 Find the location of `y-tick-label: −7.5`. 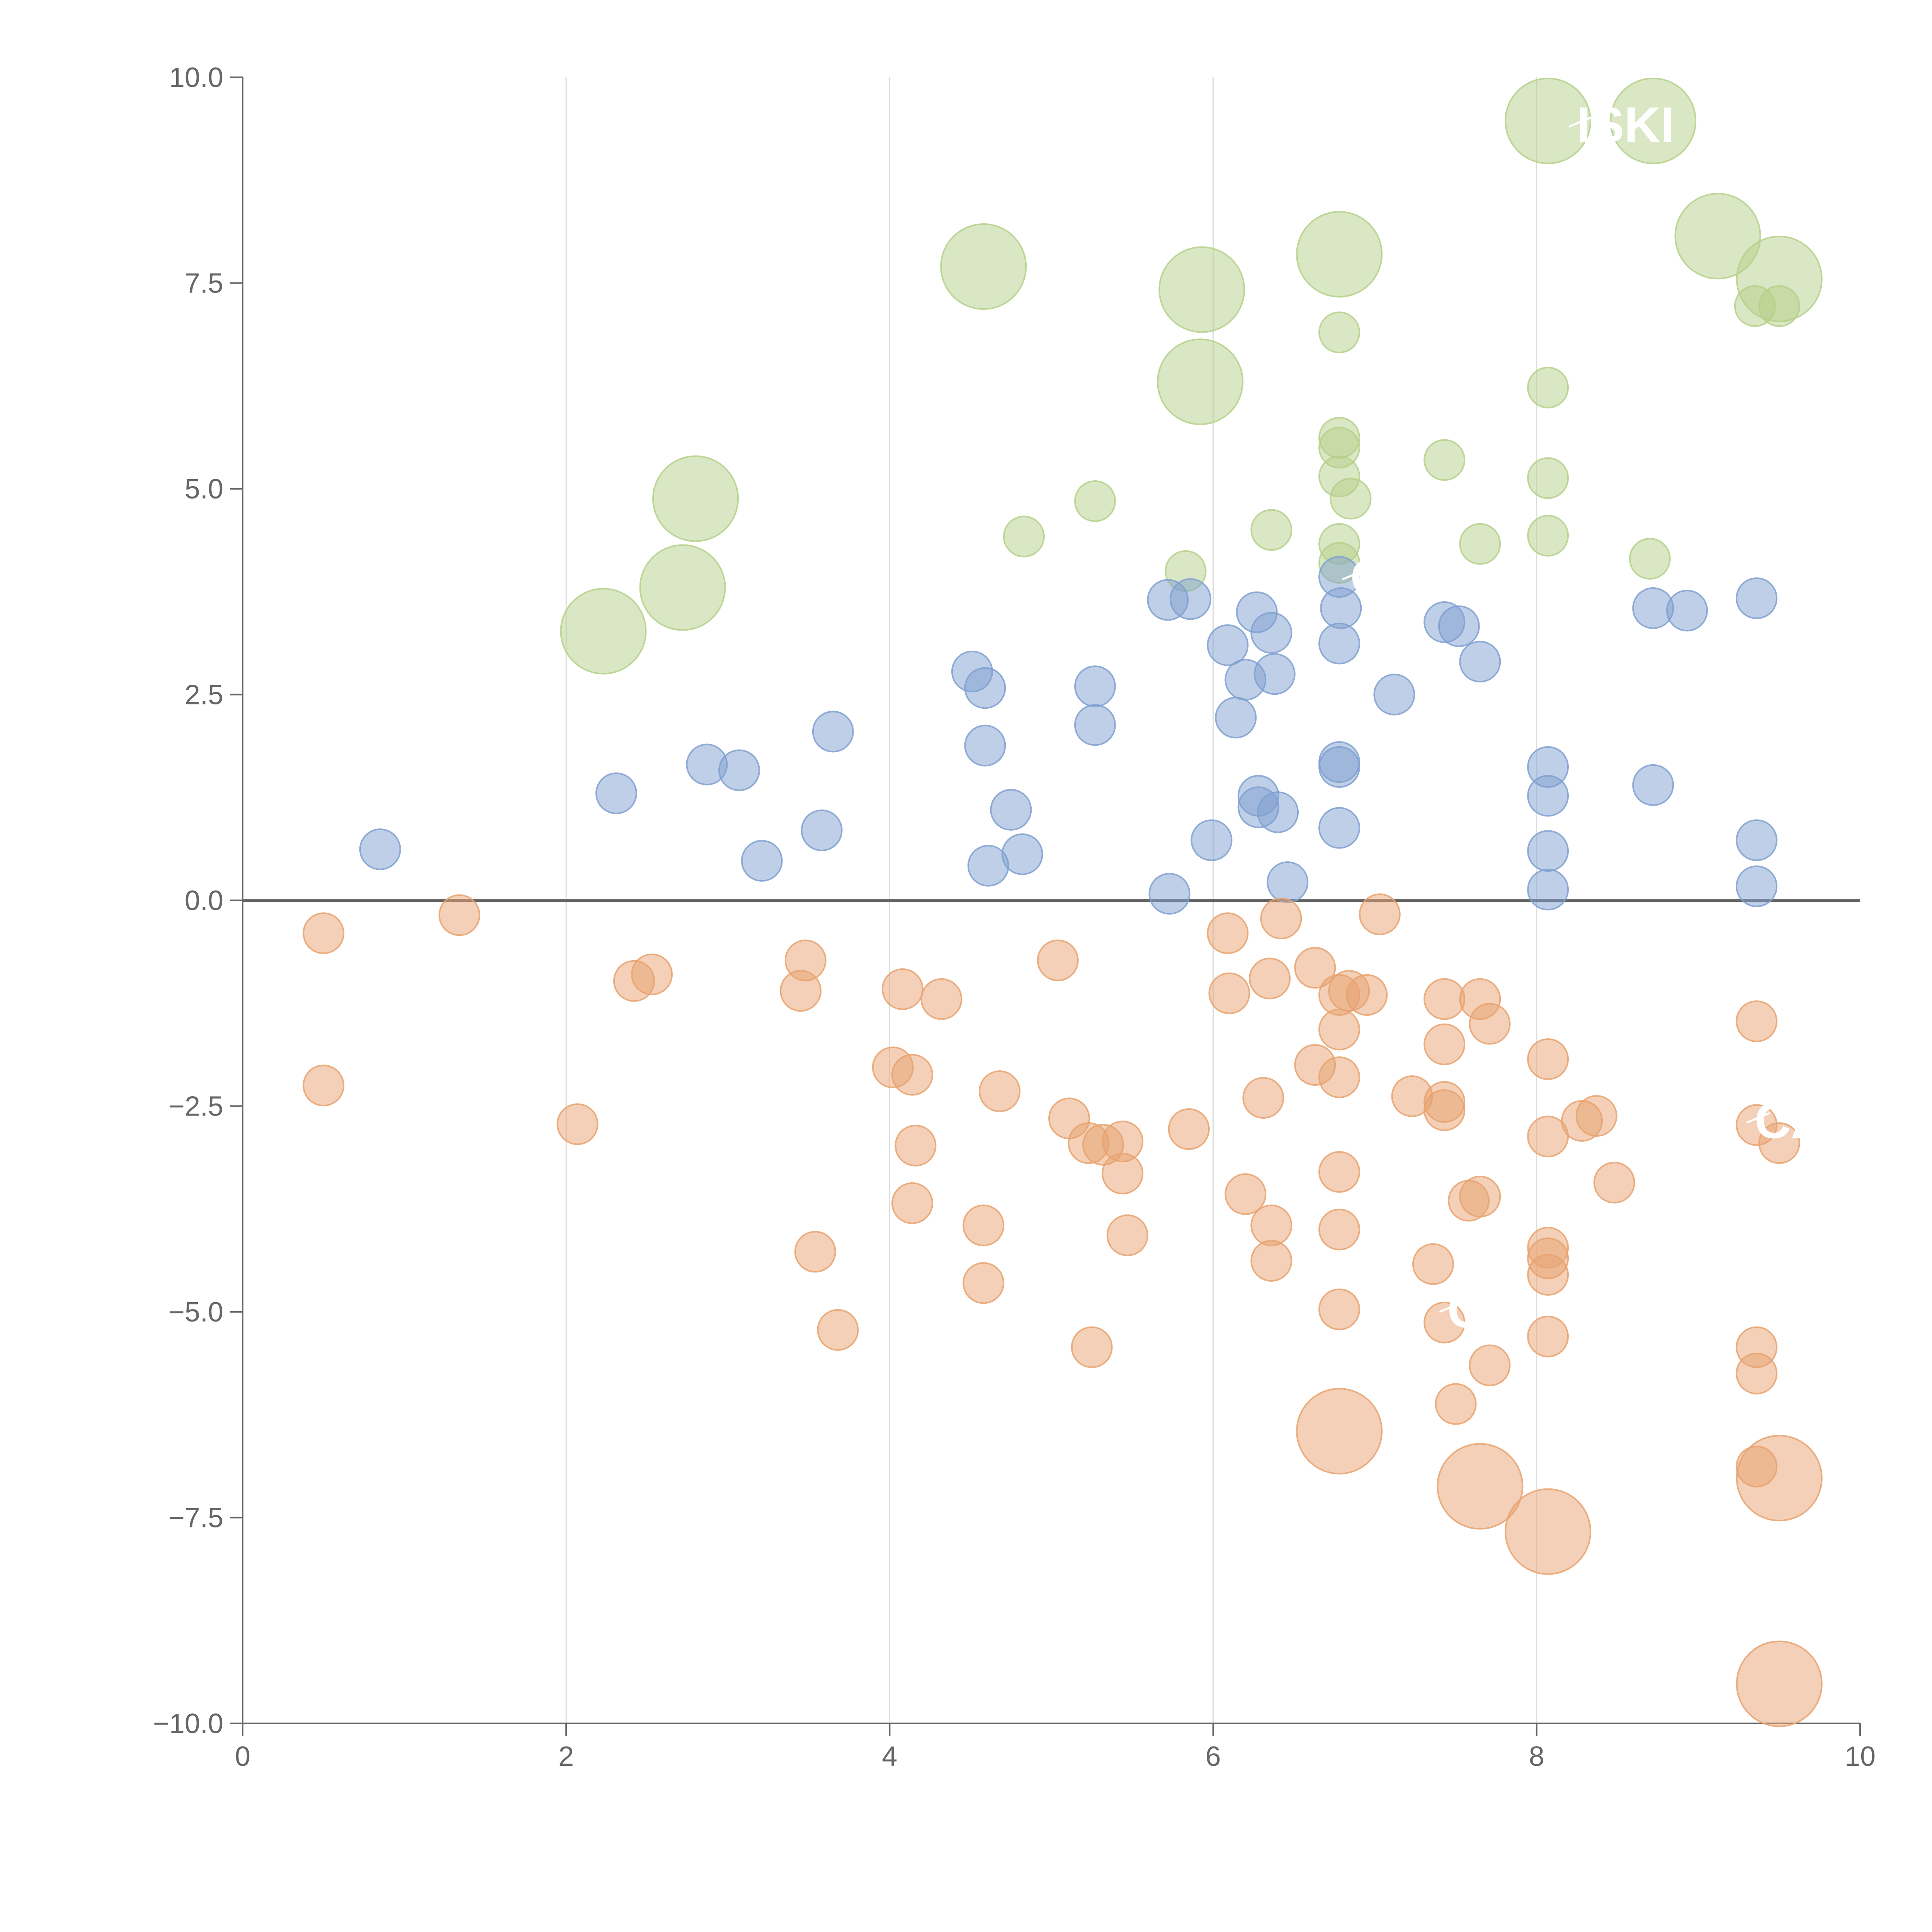

y-tick-label: −7.5 is located at coordinates (196, 1518).